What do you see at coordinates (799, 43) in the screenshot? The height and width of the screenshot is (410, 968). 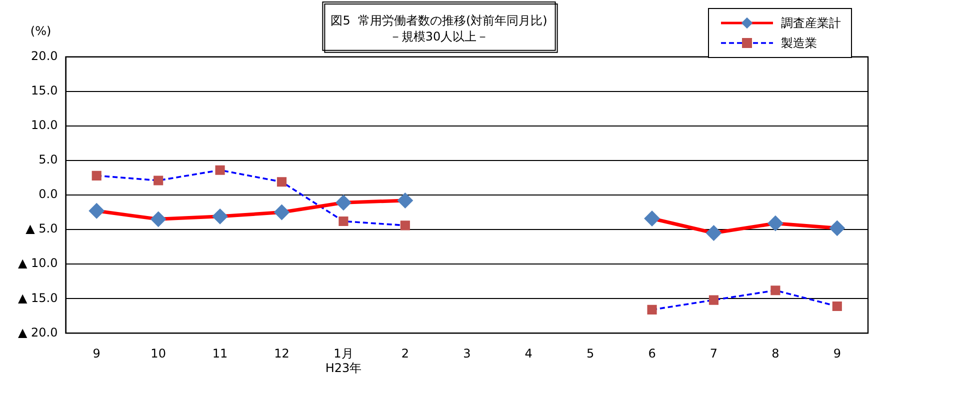 I see `legend-label: 製造業` at bounding box center [799, 43].